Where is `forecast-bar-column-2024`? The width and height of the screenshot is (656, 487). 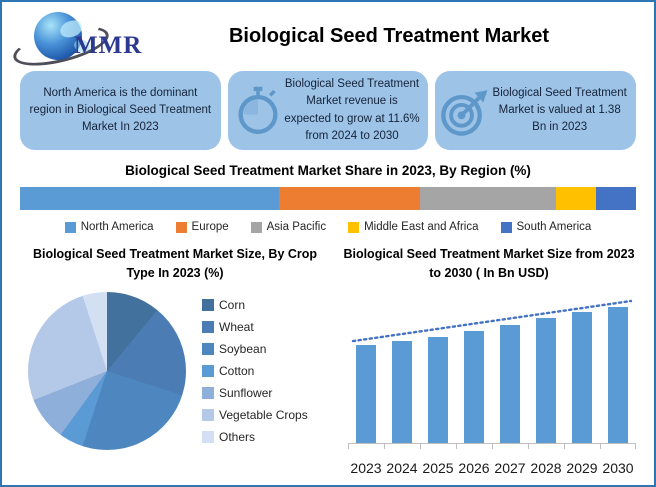 forecast-bar-column-2024 is located at coordinates (402, 368).